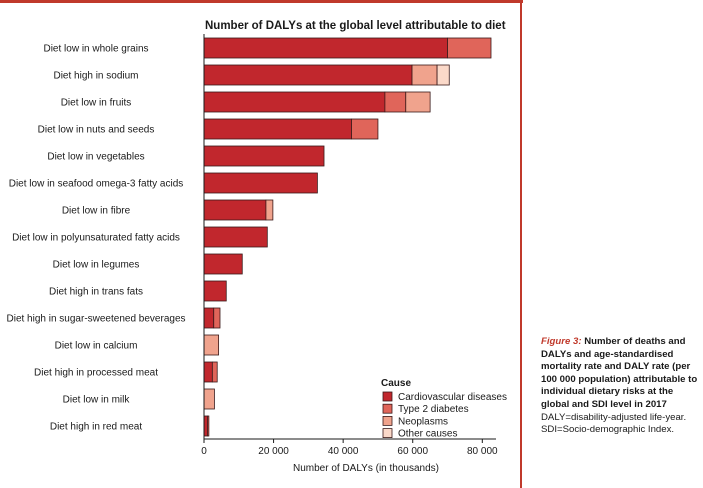 The height and width of the screenshot is (488, 703). I want to click on bar-diet-low-in-legumes-cardiovascular-diseases, so click(223, 264).